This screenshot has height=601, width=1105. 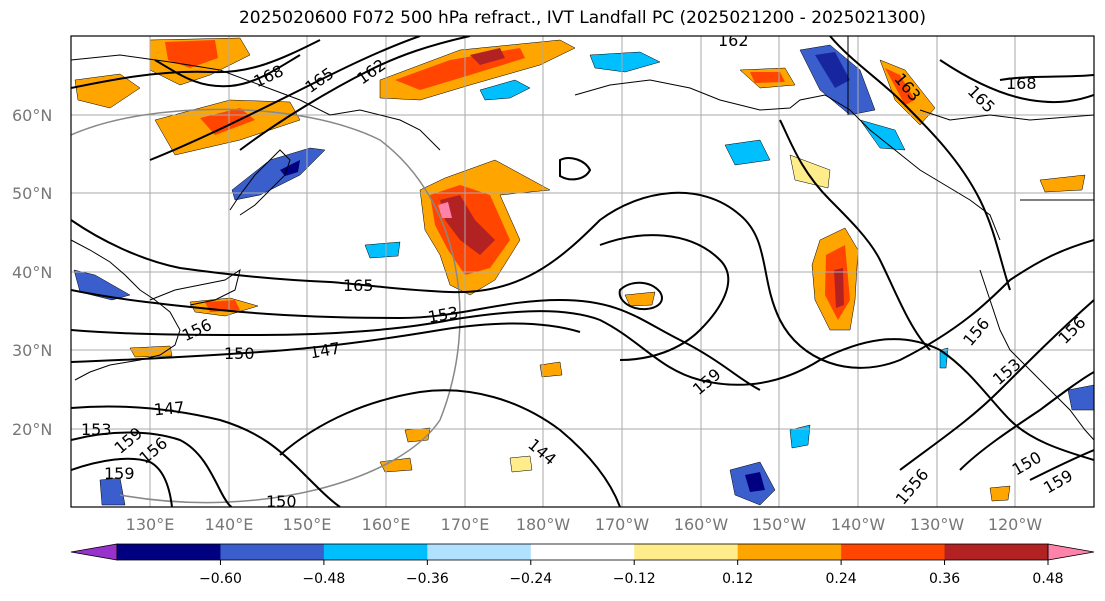 What do you see at coordinates (94, 552) in the screenshot?
I see `colorbar-left-extension` at bounding box center [94, 552].